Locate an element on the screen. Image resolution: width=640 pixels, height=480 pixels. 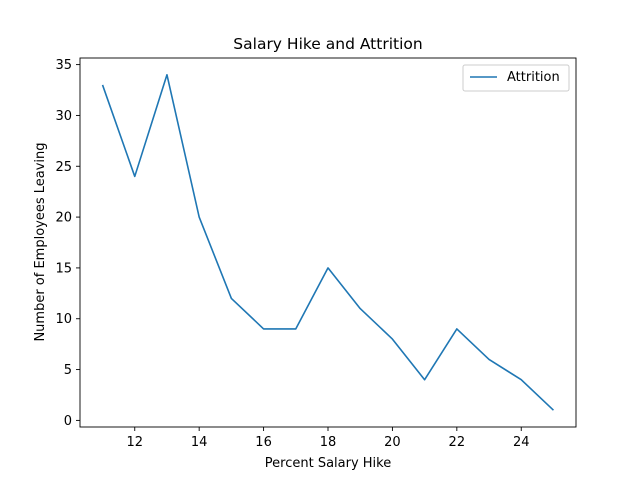
x-tick-label: 14 is located at coordinates (199, 442).